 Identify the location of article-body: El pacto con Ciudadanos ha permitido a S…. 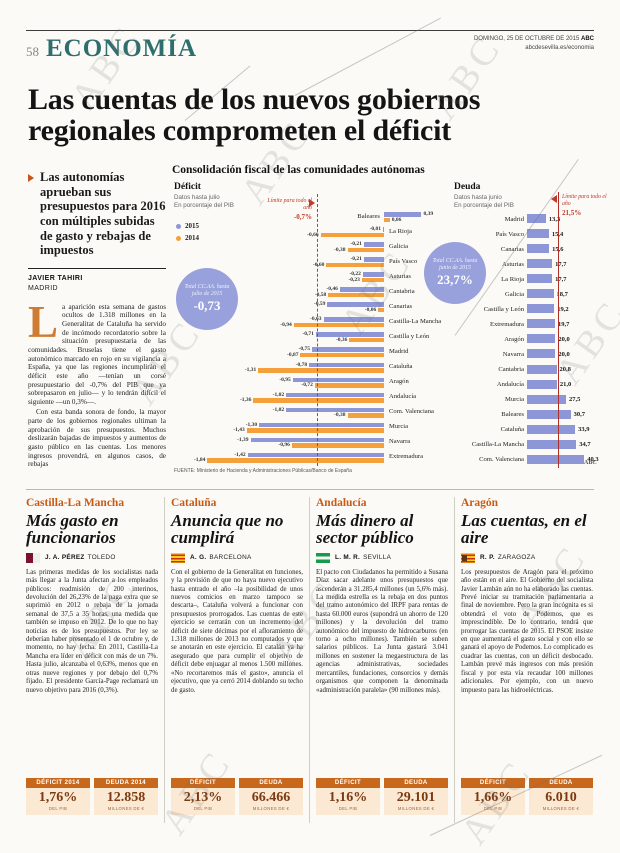
(382, 631).